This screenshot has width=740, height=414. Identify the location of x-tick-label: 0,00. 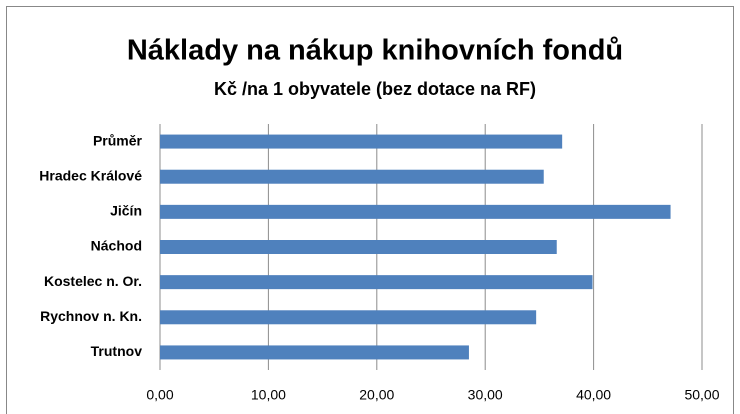
(159, 395).